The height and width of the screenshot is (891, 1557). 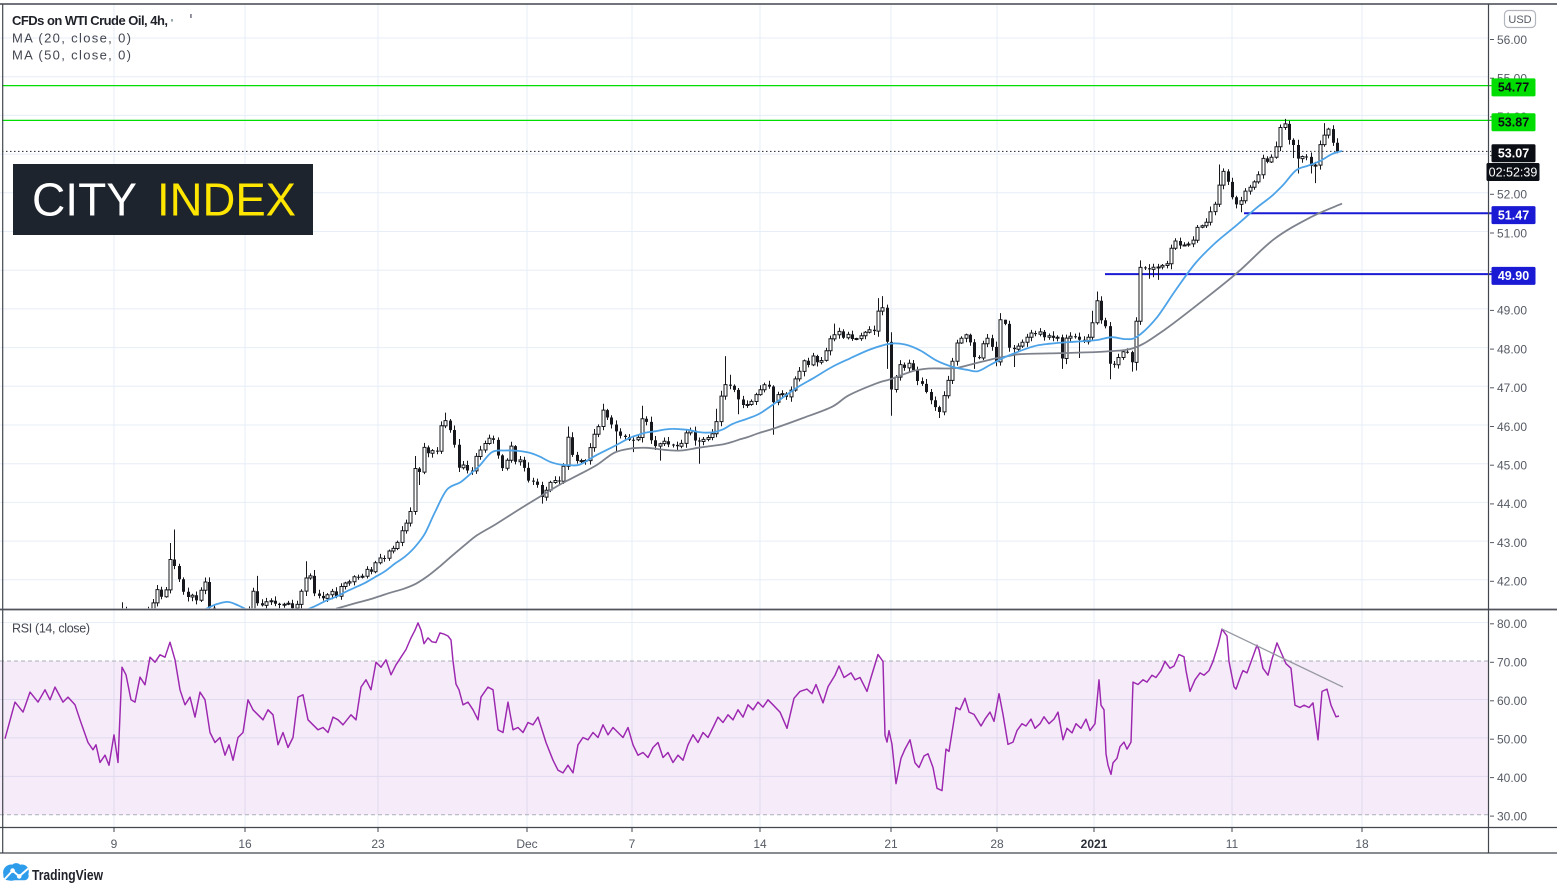 What do you see at coordinates (1512, 543) in the screenshot?
I see `svg-text: 43.00` at bounding box center [1512, 543].